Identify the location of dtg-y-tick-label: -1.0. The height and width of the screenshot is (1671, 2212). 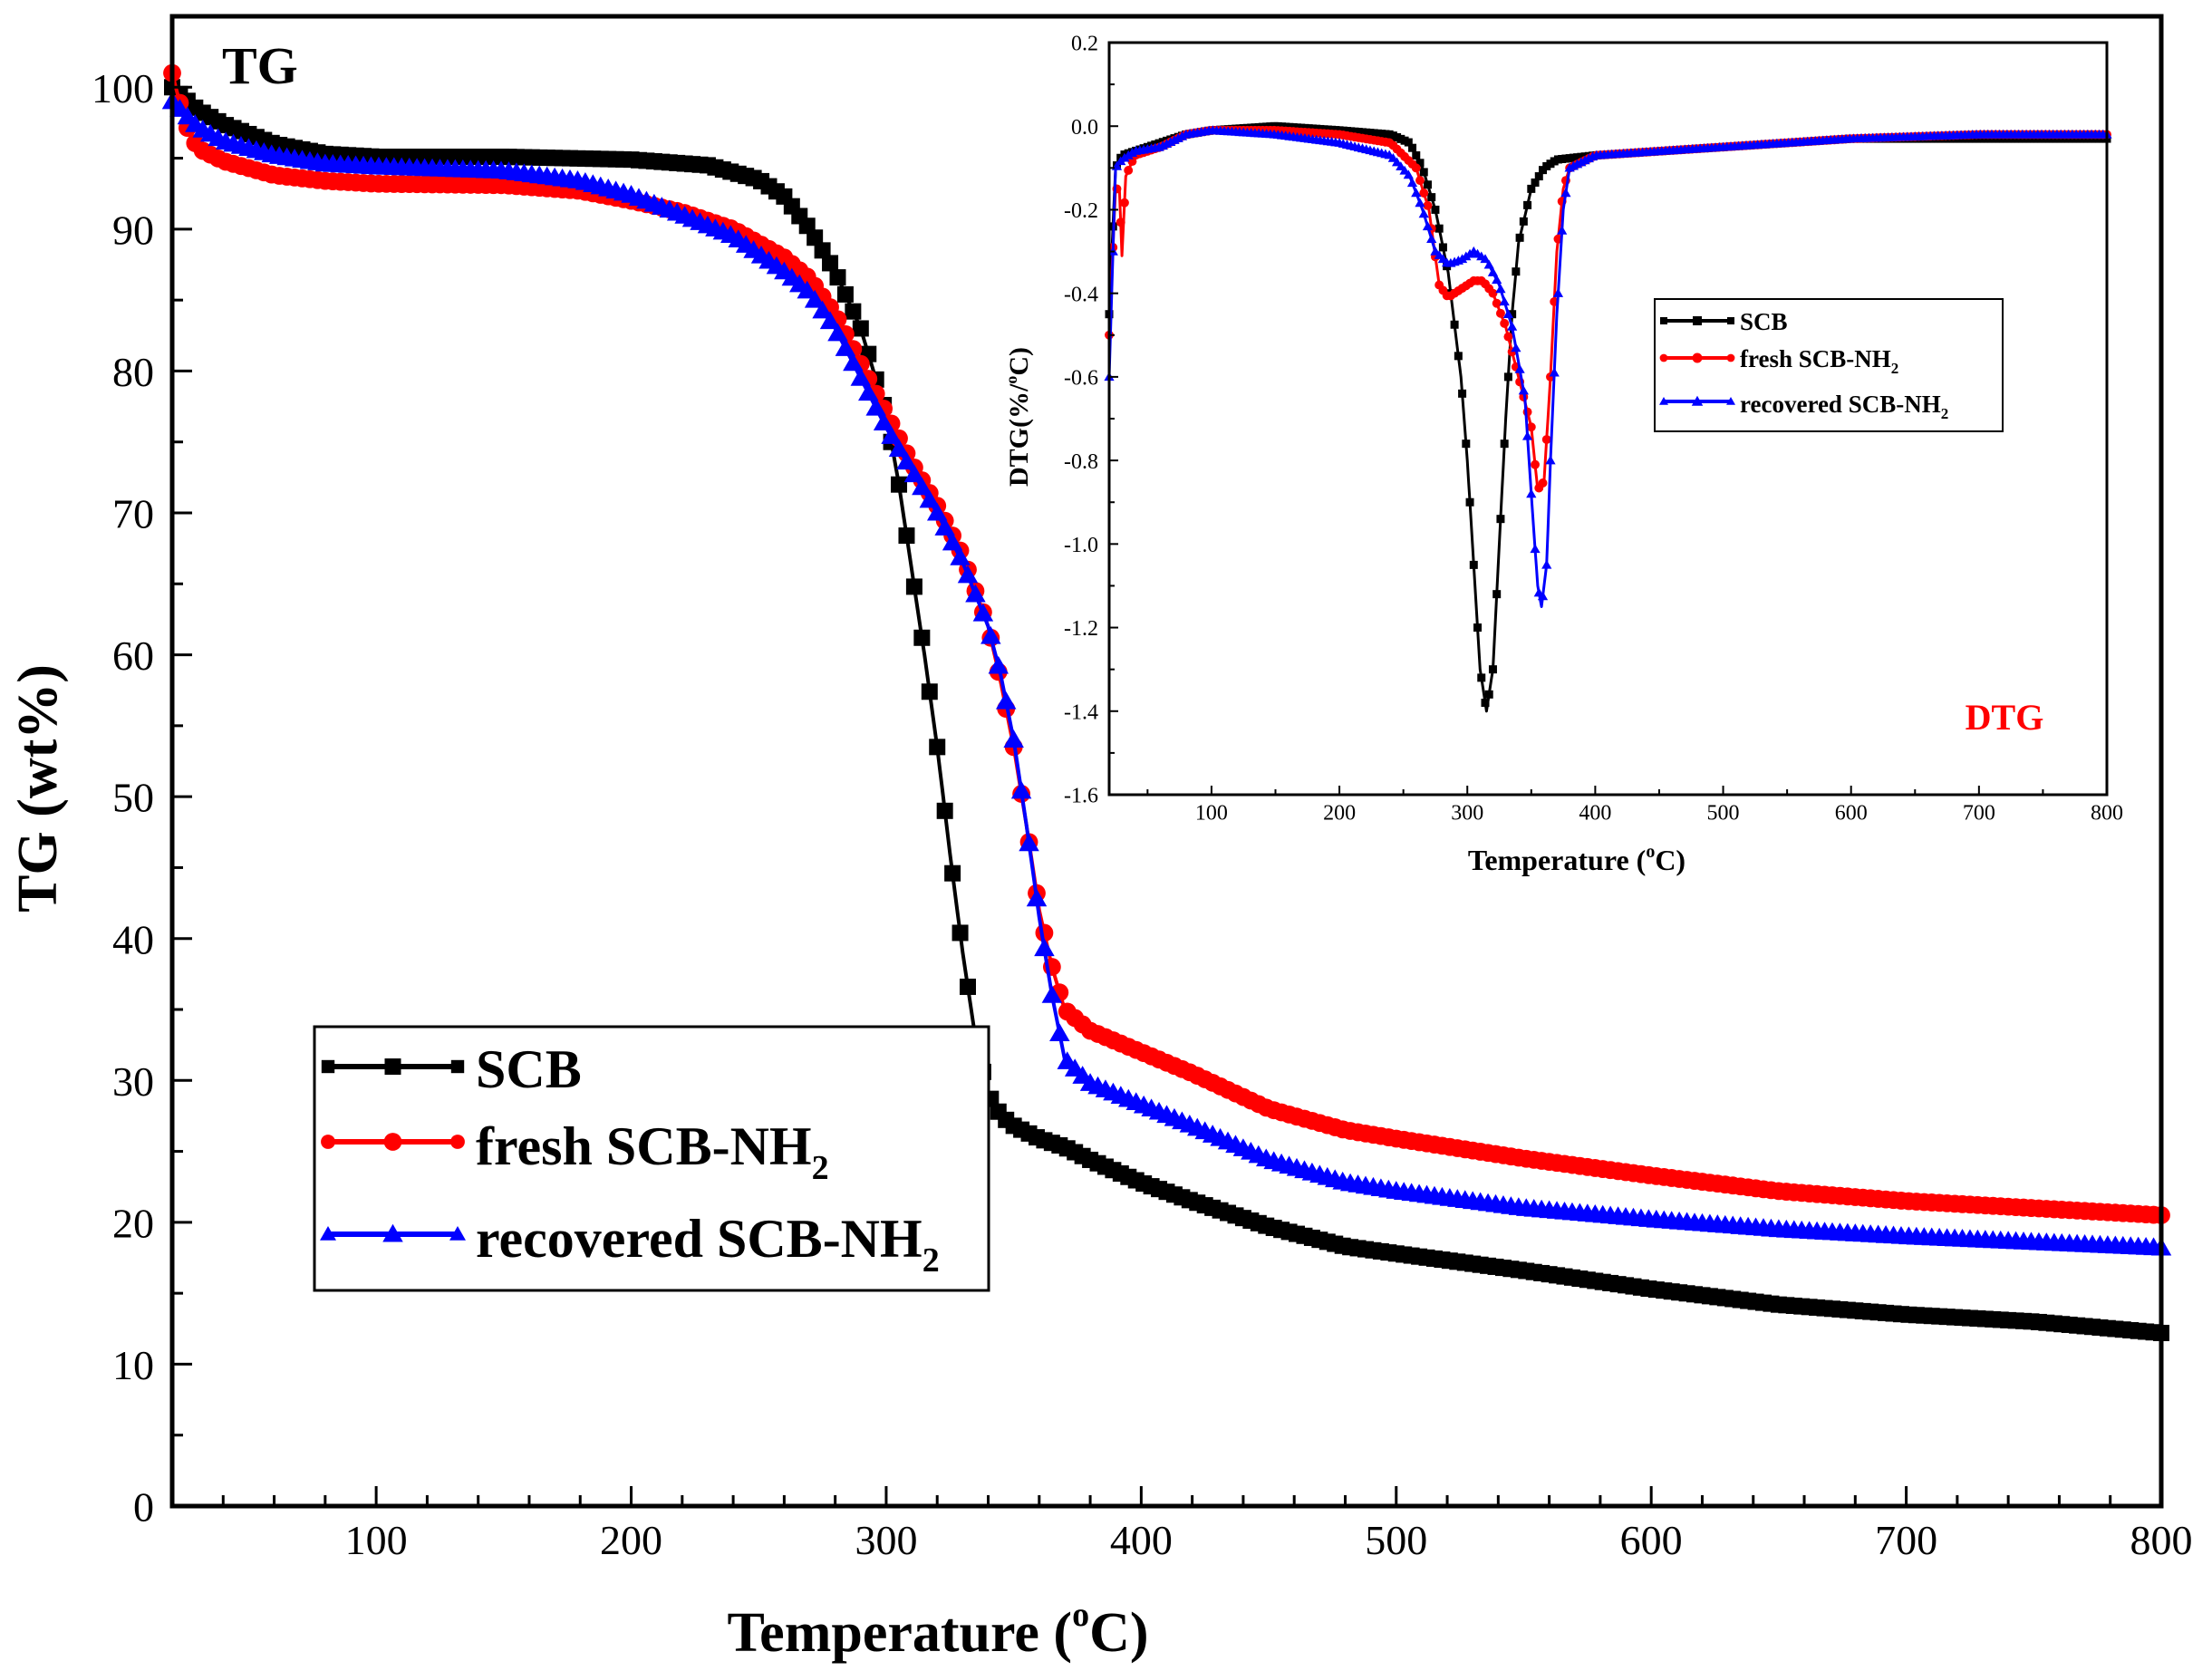
(1081, 545).